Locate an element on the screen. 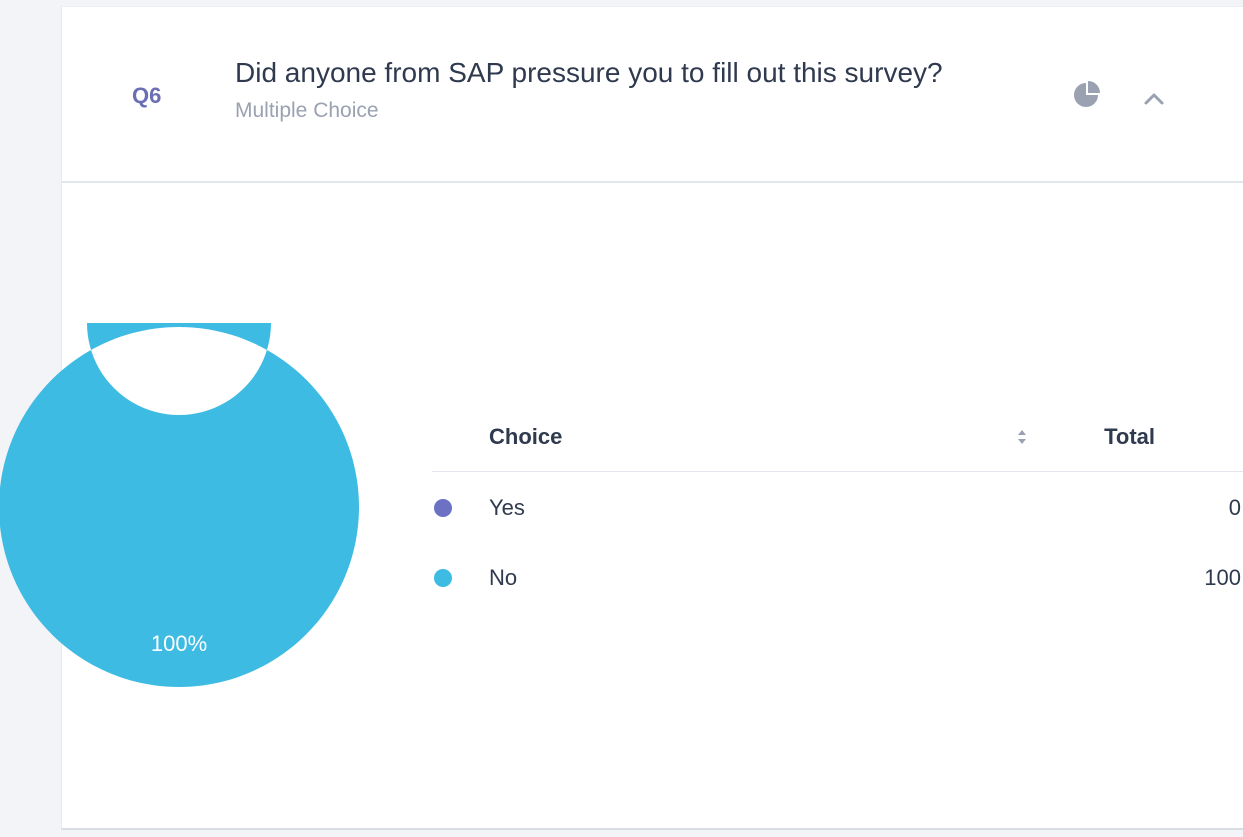 This screenshot has width=1243, height=837. row-choice-label: Yes is located at coordinates (507, 507).